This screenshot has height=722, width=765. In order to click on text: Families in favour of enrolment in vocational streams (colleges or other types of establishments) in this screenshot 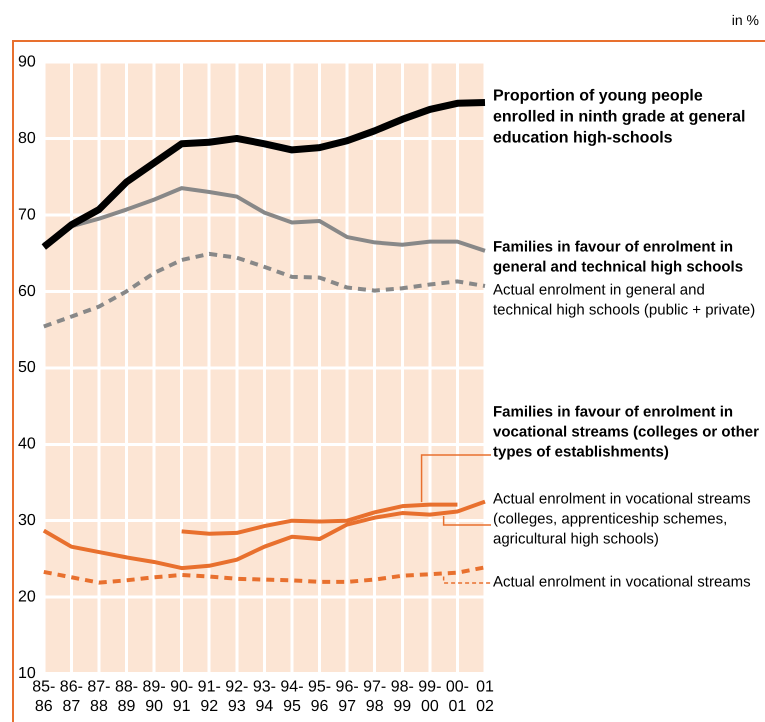, I will do `click(626, 432)`.